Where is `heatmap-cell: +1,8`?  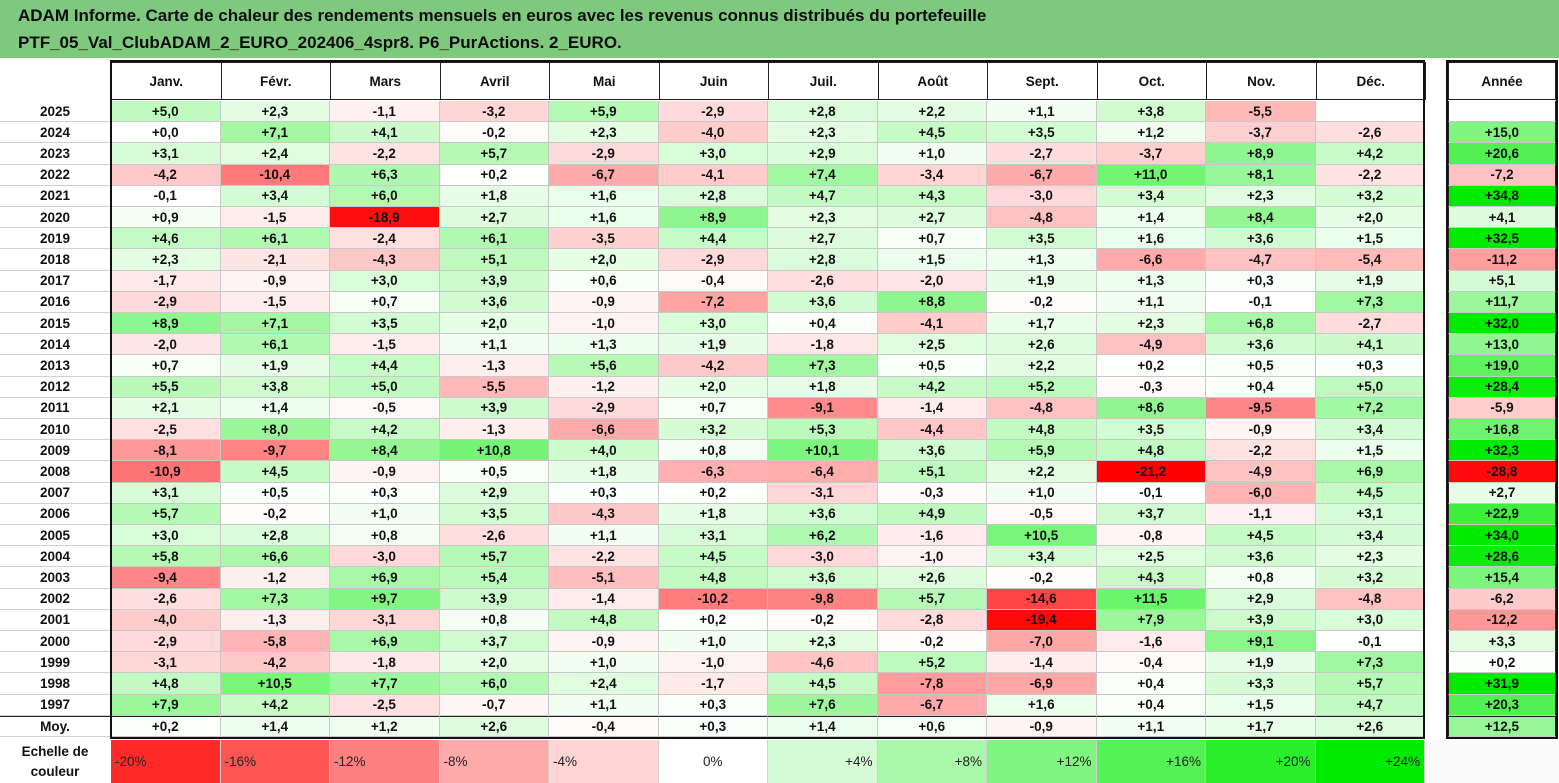
heatmap-cell: +1,8 is located at coordinates (604, 472).